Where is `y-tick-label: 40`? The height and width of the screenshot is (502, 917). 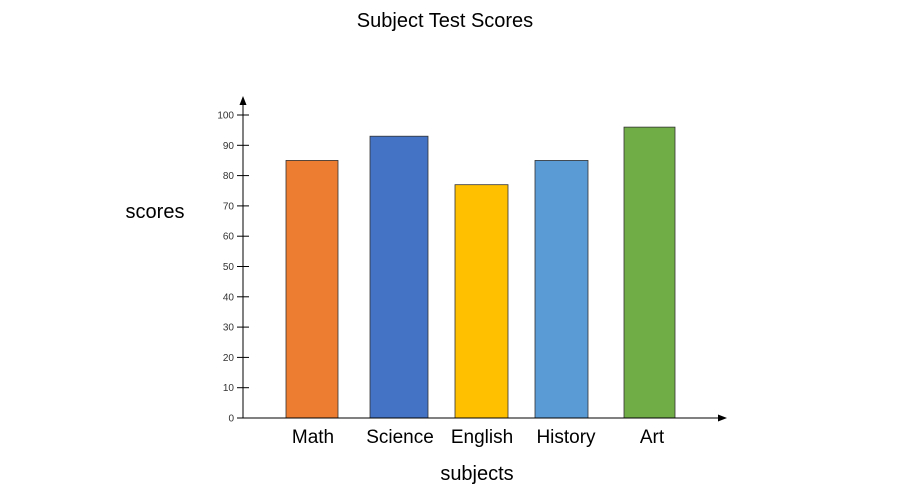 y-tick-label: 40 is located at coordinates (229, 297).